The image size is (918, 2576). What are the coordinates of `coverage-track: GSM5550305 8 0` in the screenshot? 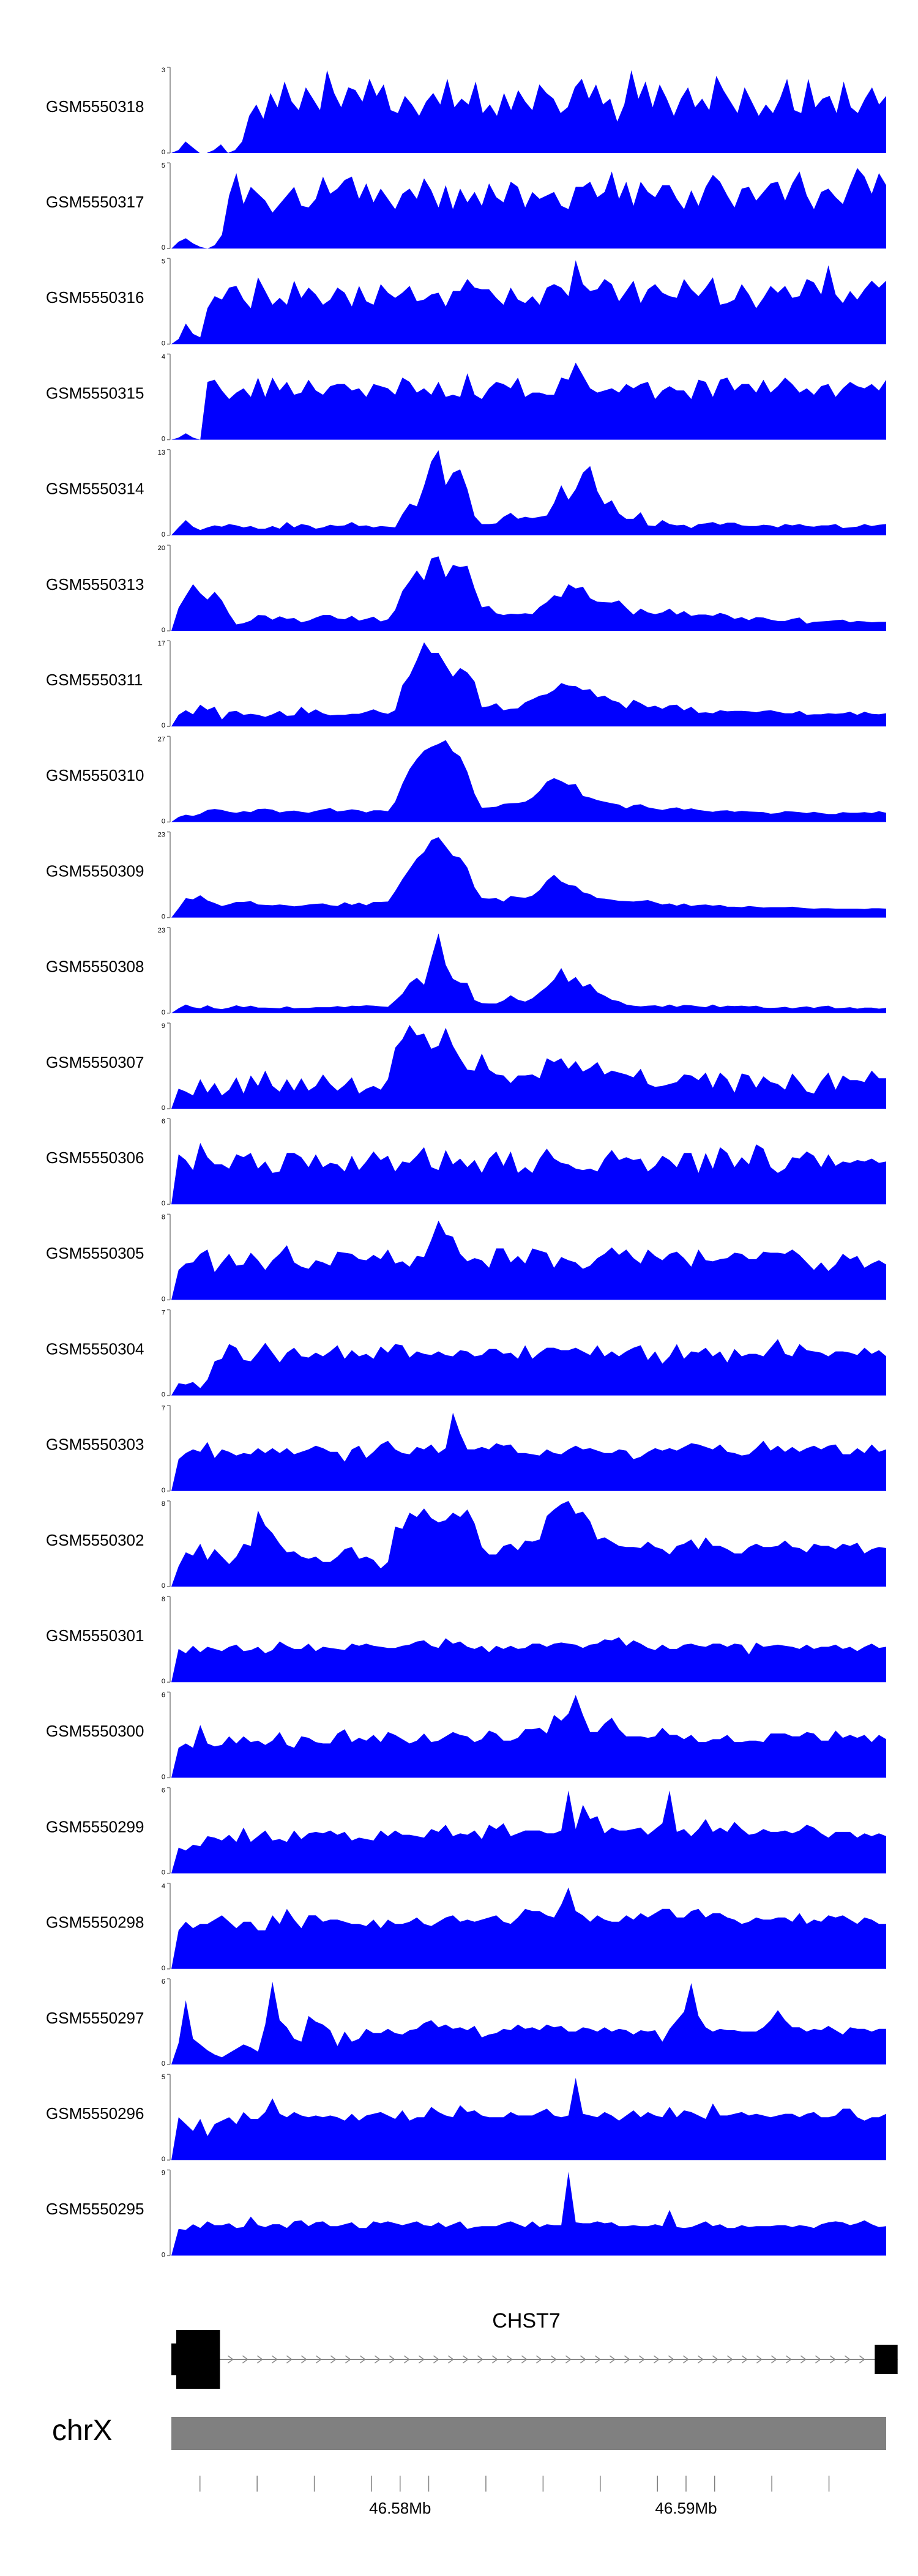 It's located at (466, 1258).